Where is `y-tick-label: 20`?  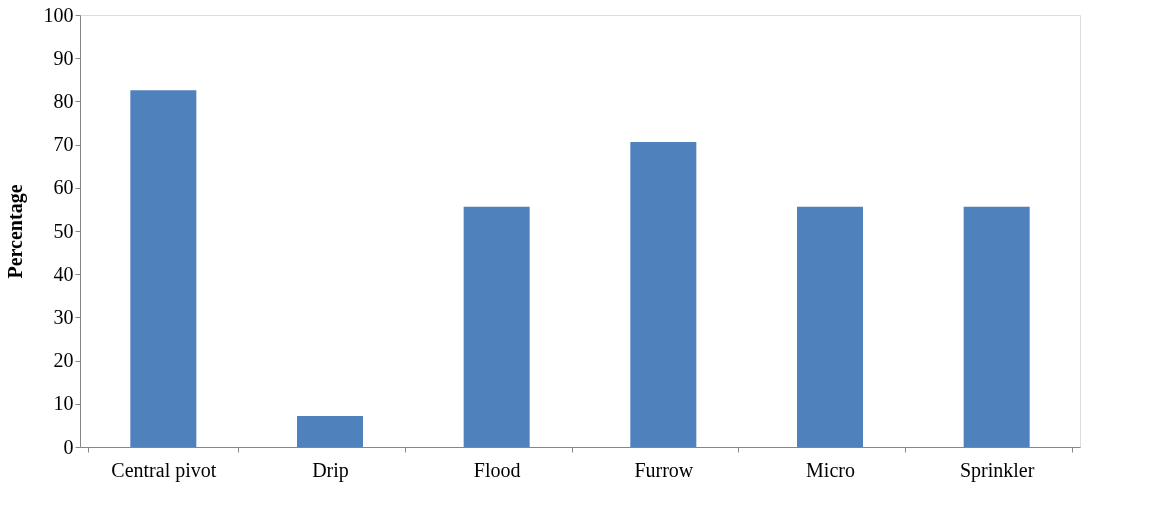 y-tick-label: 20 is located at coordinates (63, 360).